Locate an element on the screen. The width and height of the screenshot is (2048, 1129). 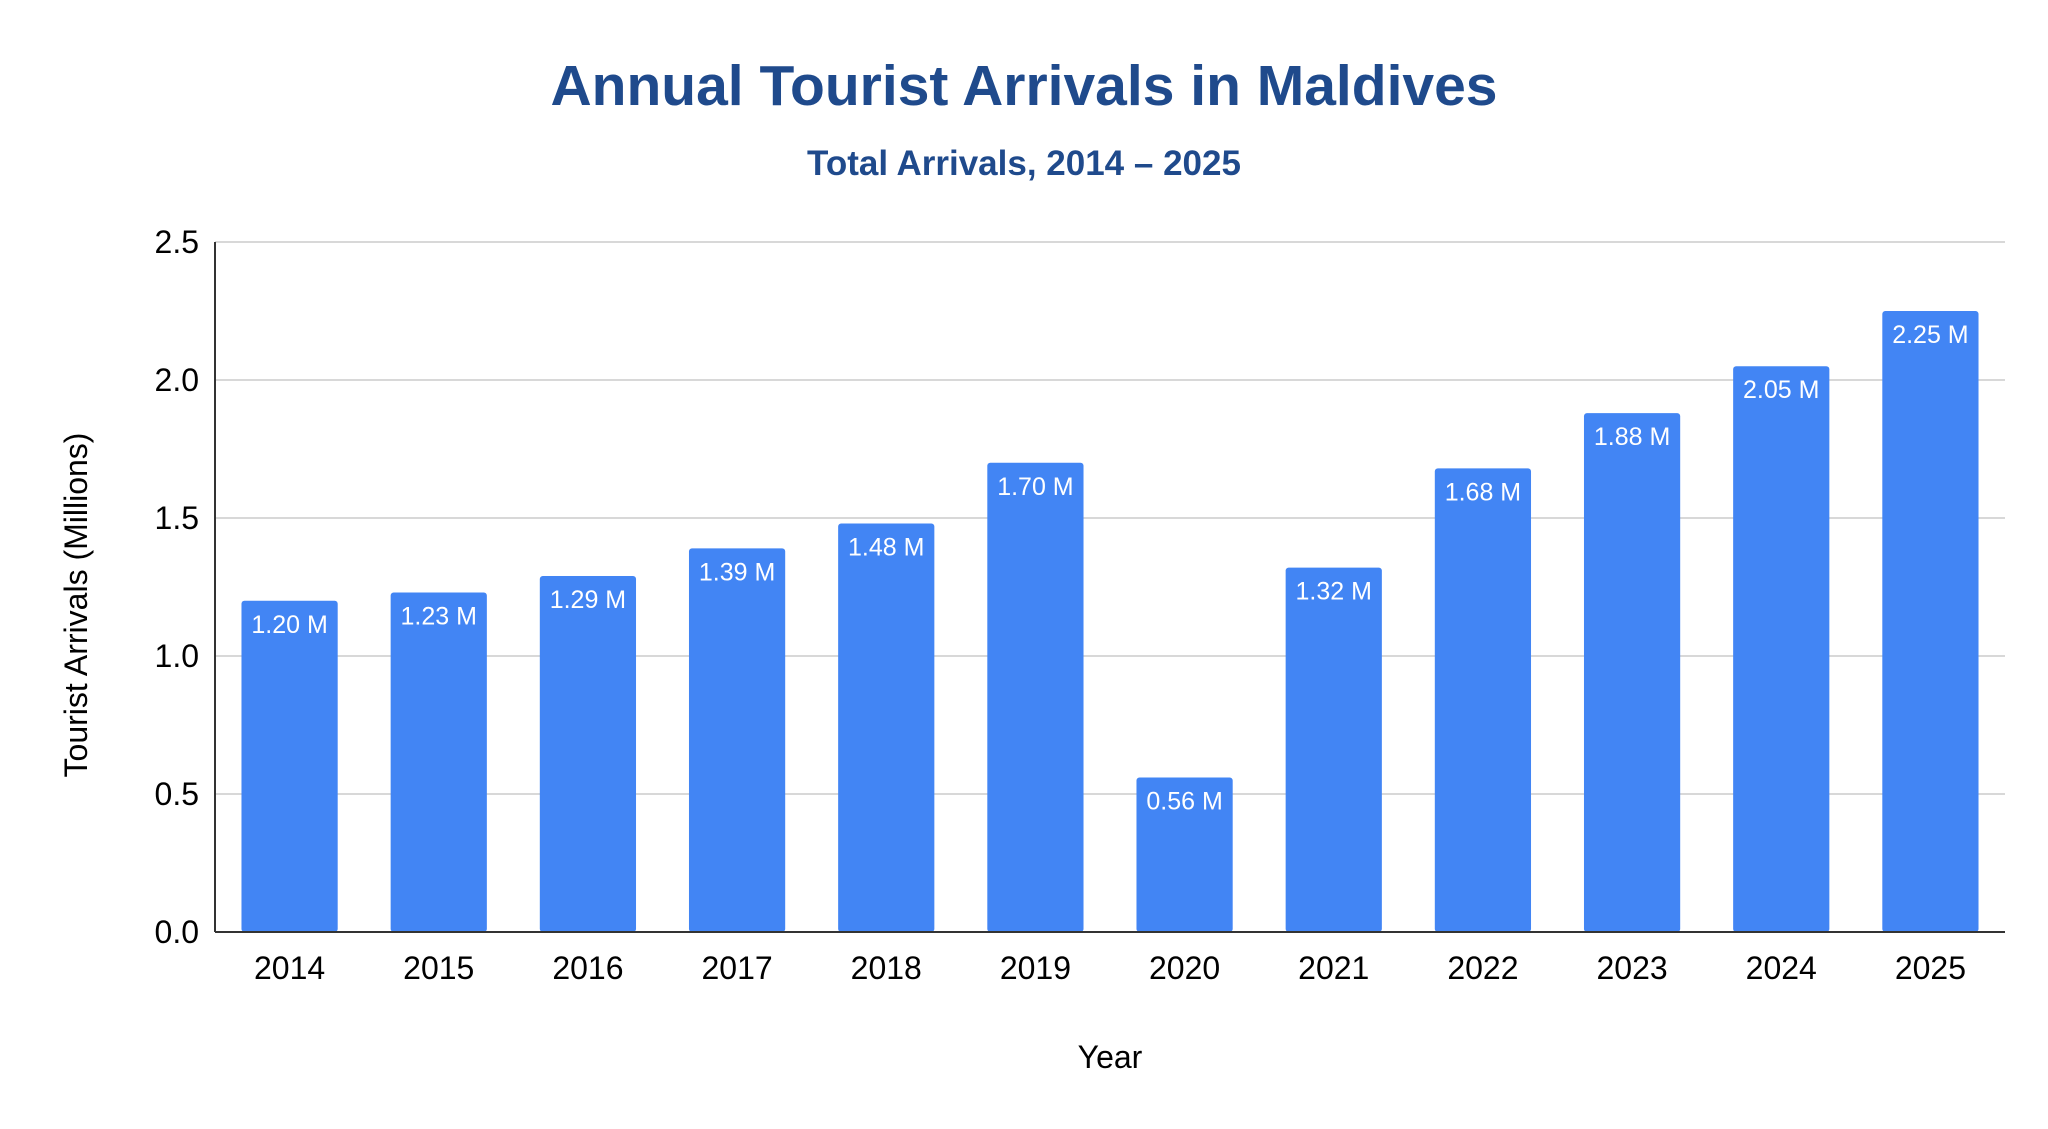
bar-2016 is located at coordinates (588, 753).